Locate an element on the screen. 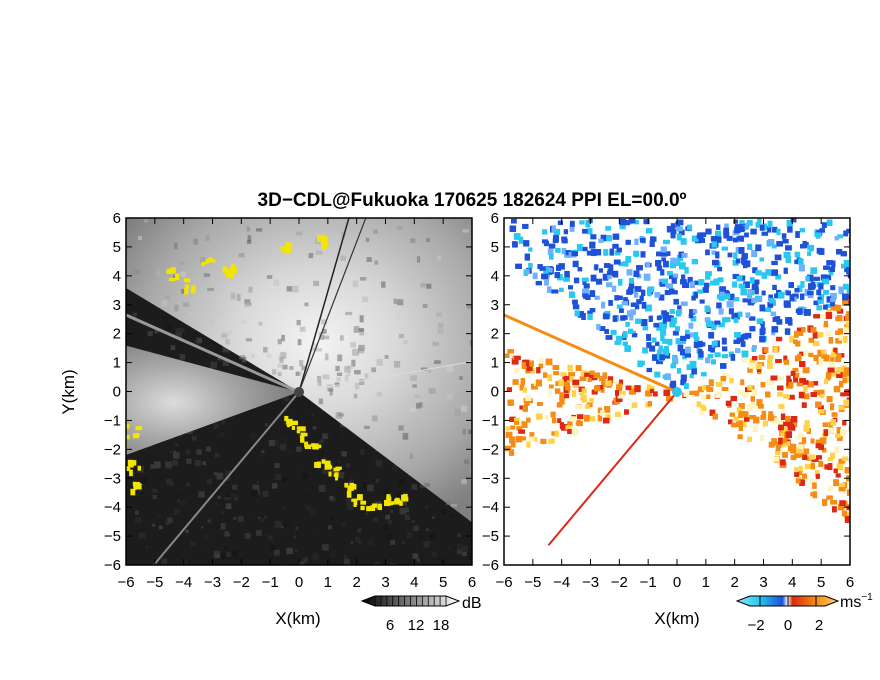  reflectivity-sector is located at coordinates (212, 400).